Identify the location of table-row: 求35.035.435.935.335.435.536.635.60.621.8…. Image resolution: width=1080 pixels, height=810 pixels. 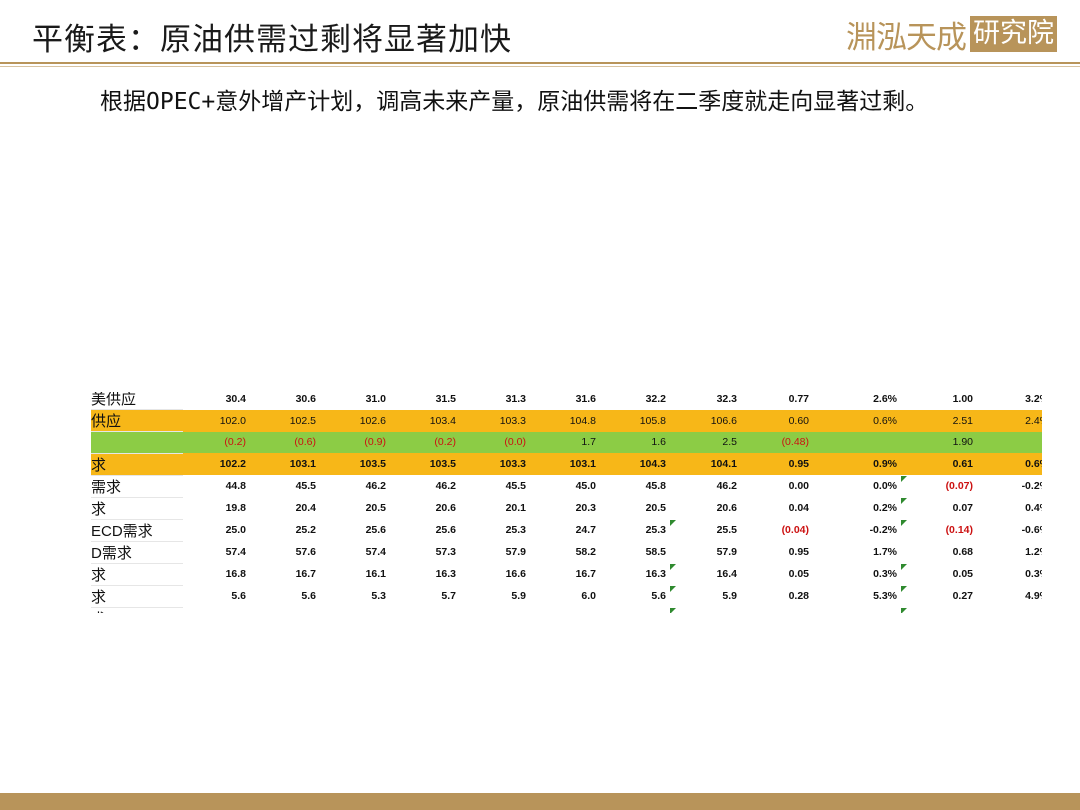
(566, 610).